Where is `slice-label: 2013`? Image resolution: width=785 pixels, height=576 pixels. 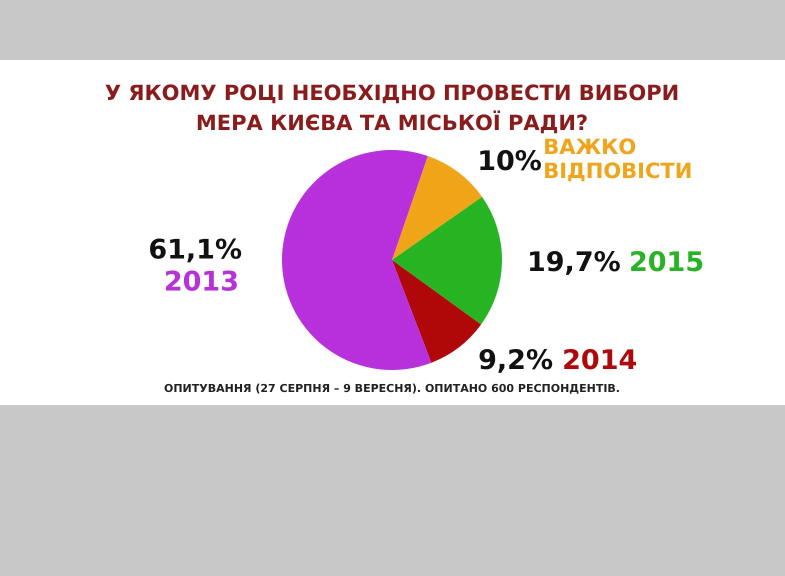 slice-label: 2013 is located at coordinates (202, 282).